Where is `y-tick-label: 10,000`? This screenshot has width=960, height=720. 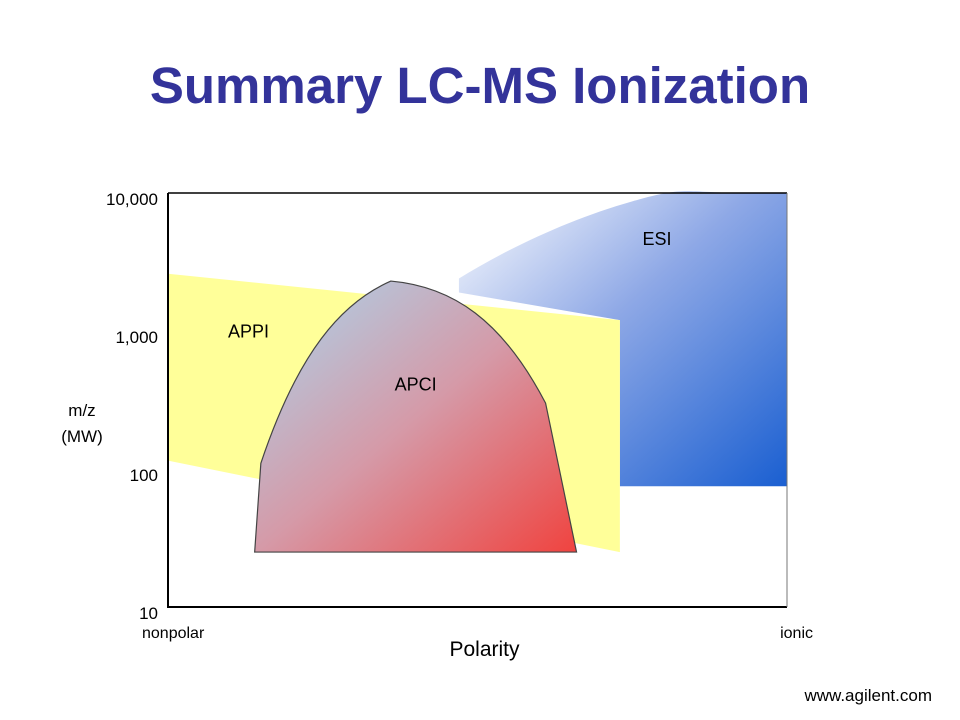
y-tick-label: 10,000 is located at coordinates (132, 199).